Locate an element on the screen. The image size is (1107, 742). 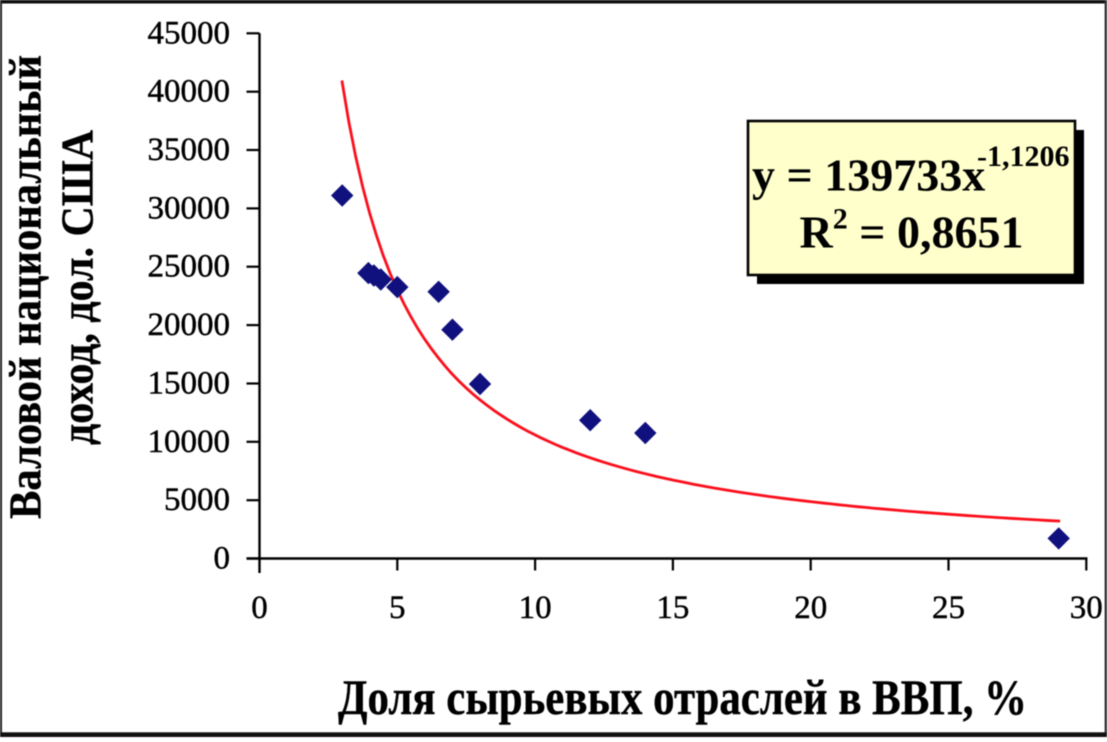
svg-text: доход, дол. США is located at coordinates (77, 287).